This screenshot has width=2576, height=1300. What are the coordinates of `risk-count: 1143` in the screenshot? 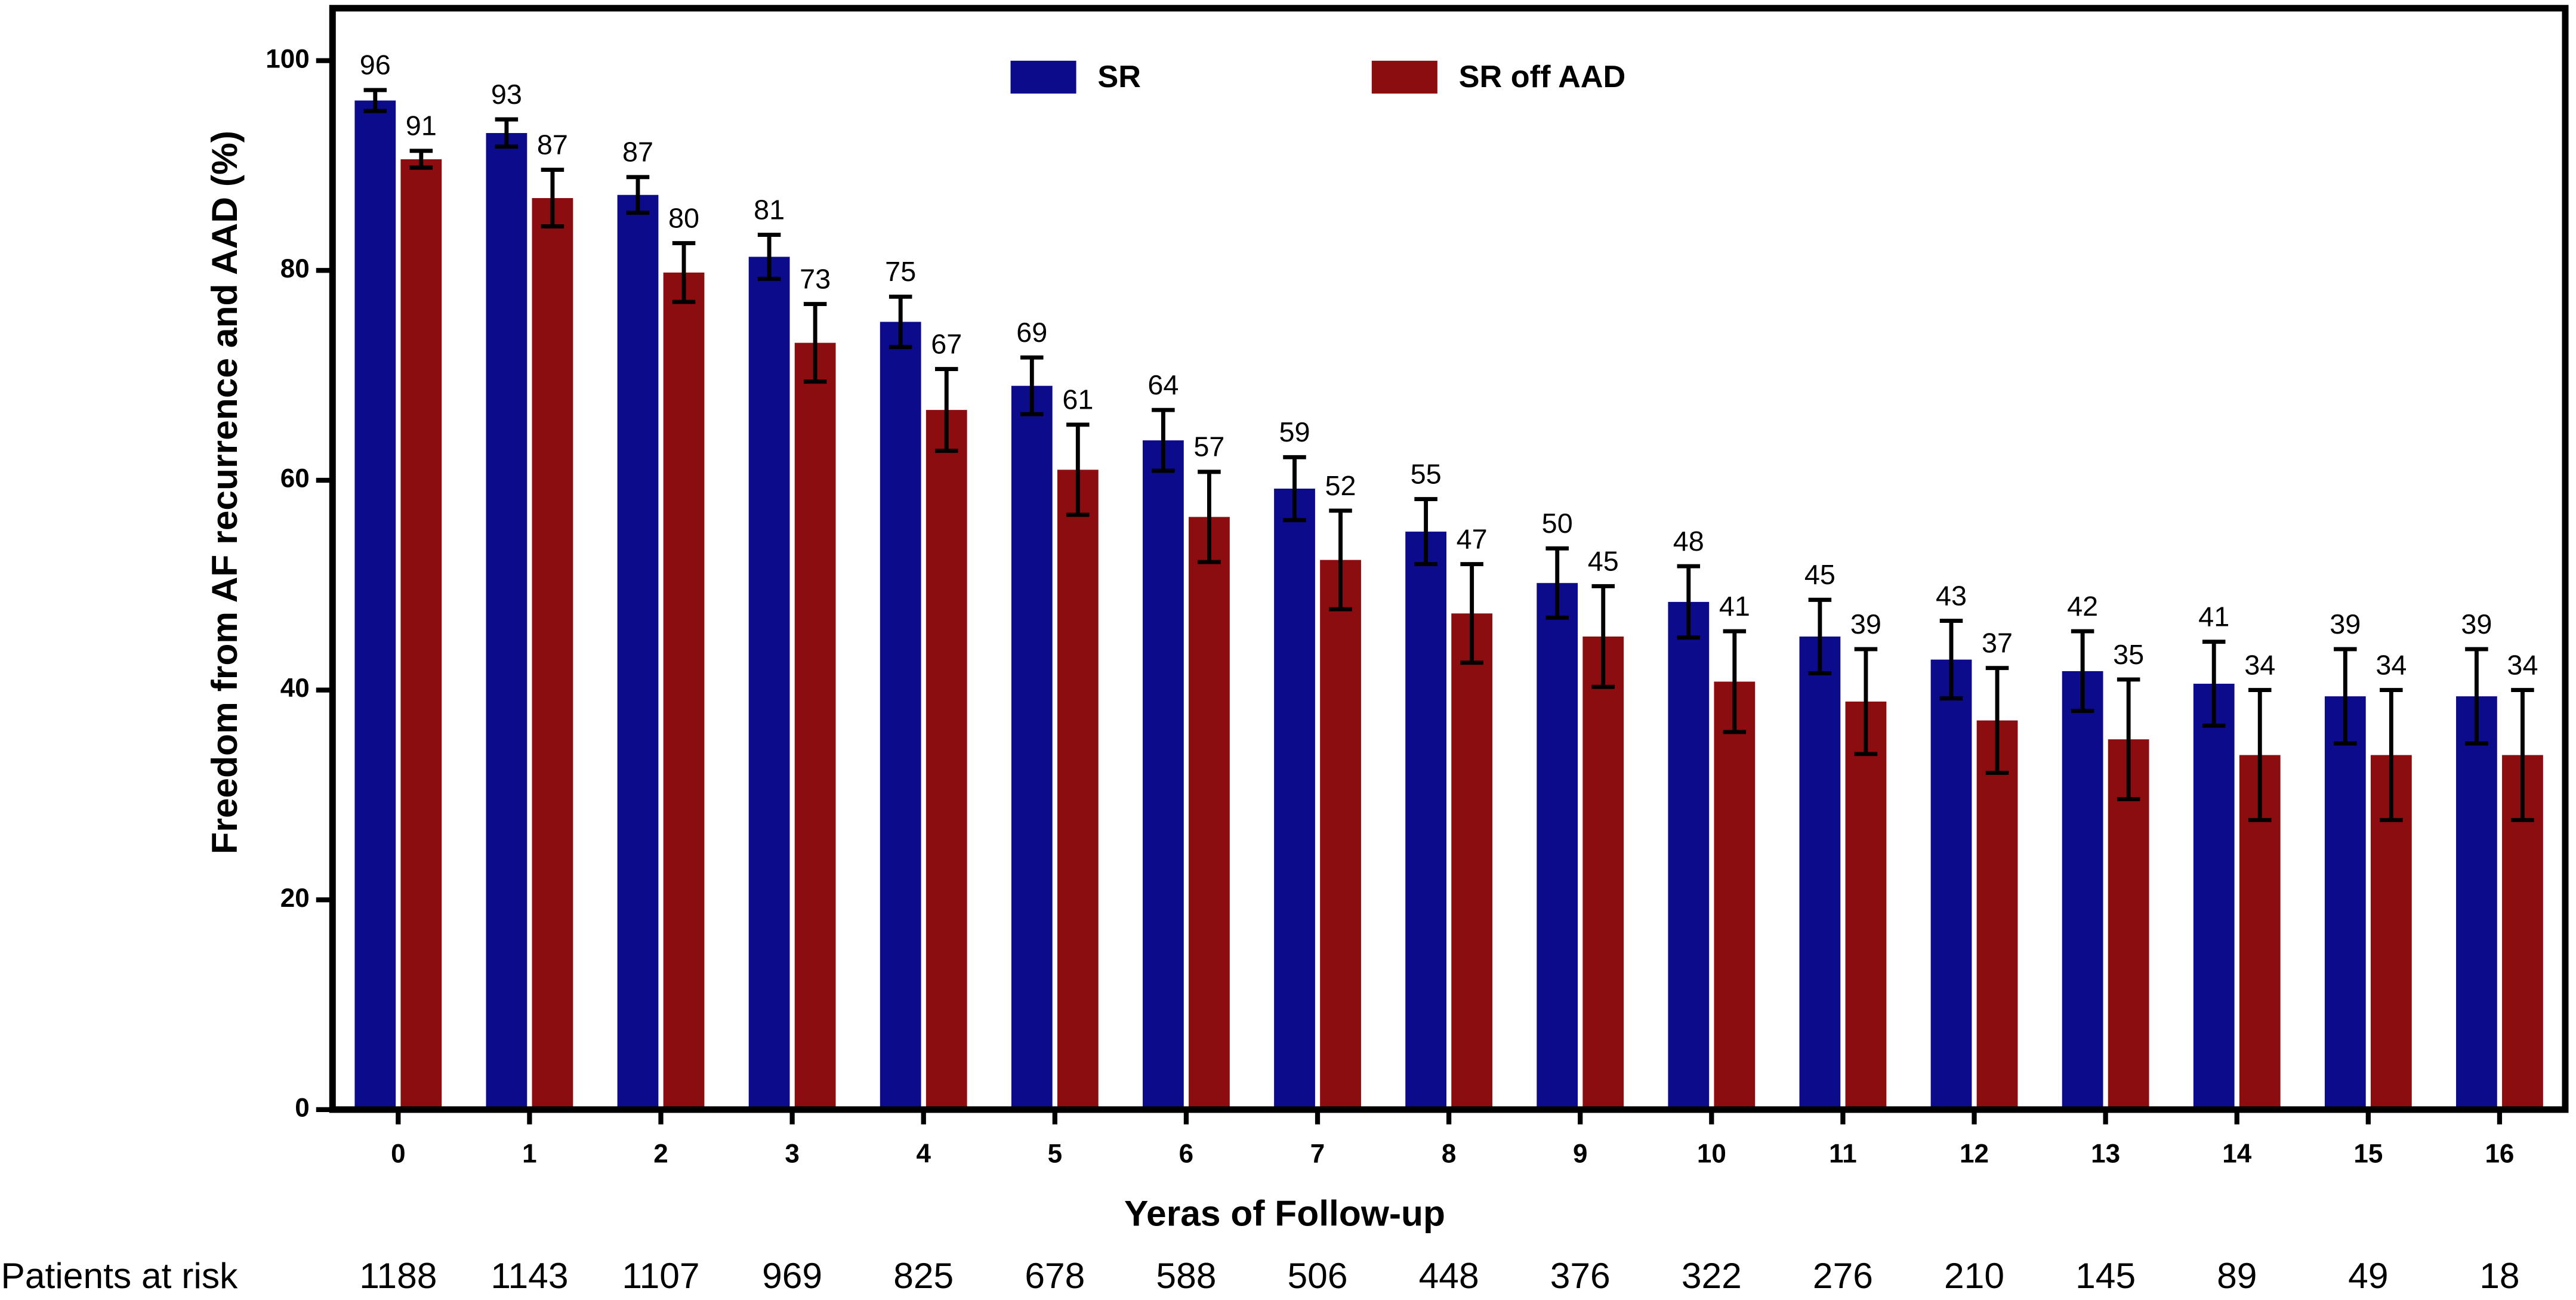 It's located at (529, 1276).